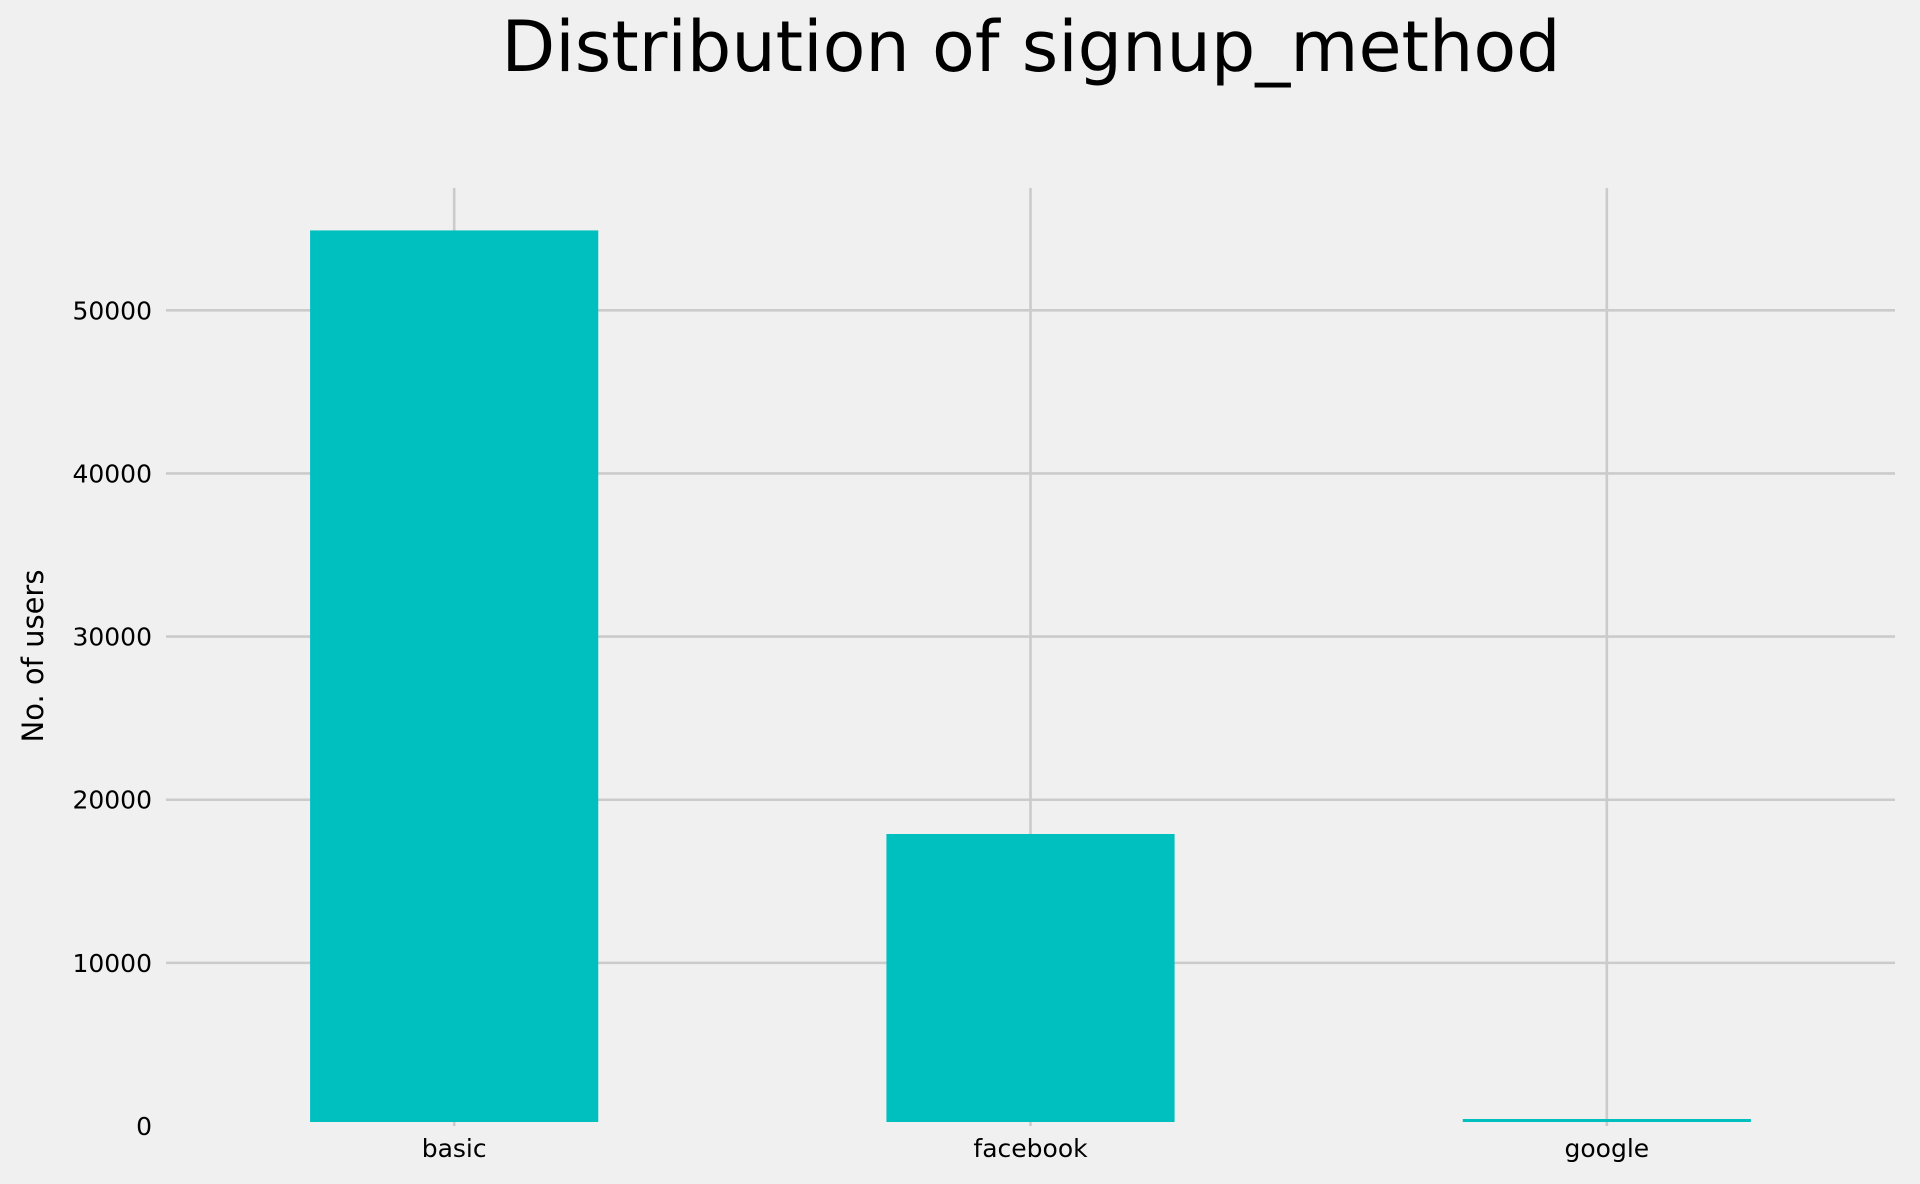 The height and width of the screenshot is (1184, 1920). I want to click on y-tick-label: 50000, so click(112, 310).